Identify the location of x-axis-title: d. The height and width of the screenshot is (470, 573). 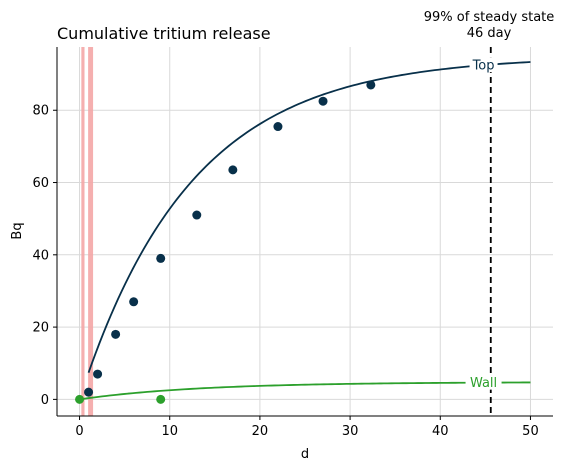
(305, 454).